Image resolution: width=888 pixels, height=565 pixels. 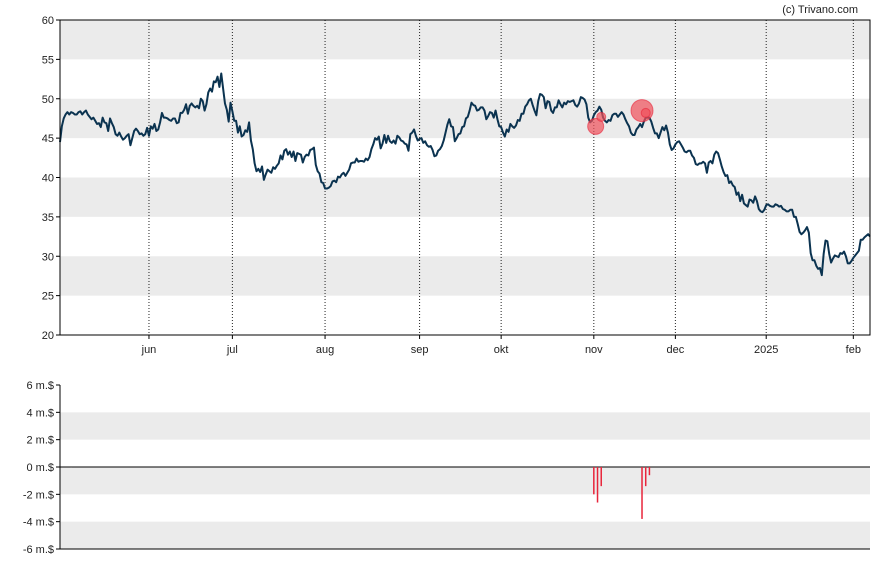 I want to click on price-x-axis: junjulaugsepoktnovdec2025febmrtapr, so click(x=501, y=345).